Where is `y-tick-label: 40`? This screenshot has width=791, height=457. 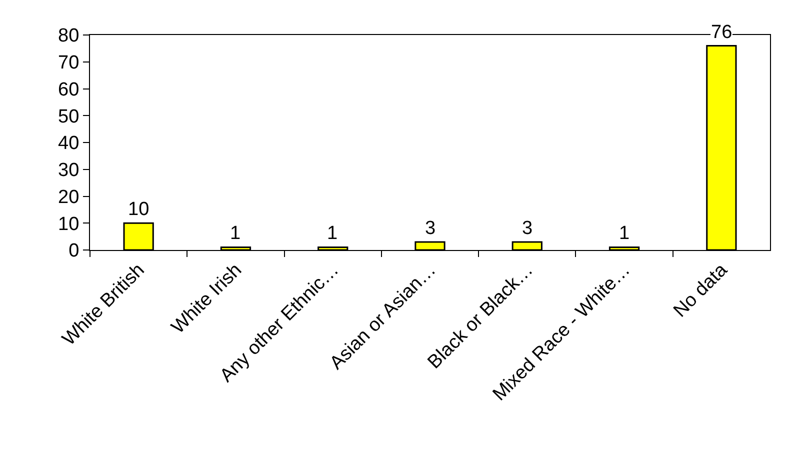
y-tick-label: 40 is located at coordinates (69, 143).